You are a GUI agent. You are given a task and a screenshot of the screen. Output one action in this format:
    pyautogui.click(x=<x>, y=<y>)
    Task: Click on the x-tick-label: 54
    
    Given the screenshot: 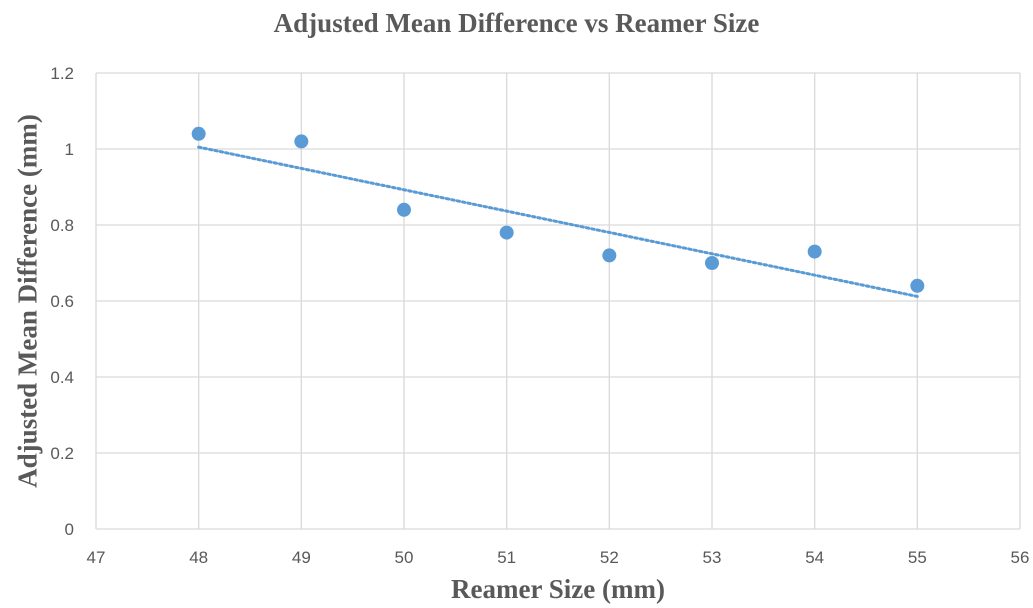 What is the action you would take?
    pyautogui.click(x=814, y=557)
    